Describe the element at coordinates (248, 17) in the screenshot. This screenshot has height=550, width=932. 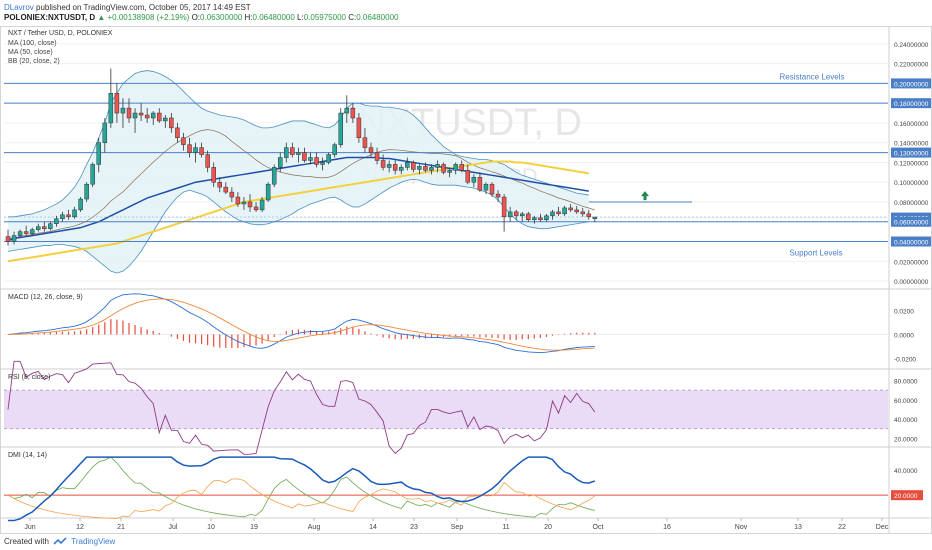
I see `high-label: H:` at that location.